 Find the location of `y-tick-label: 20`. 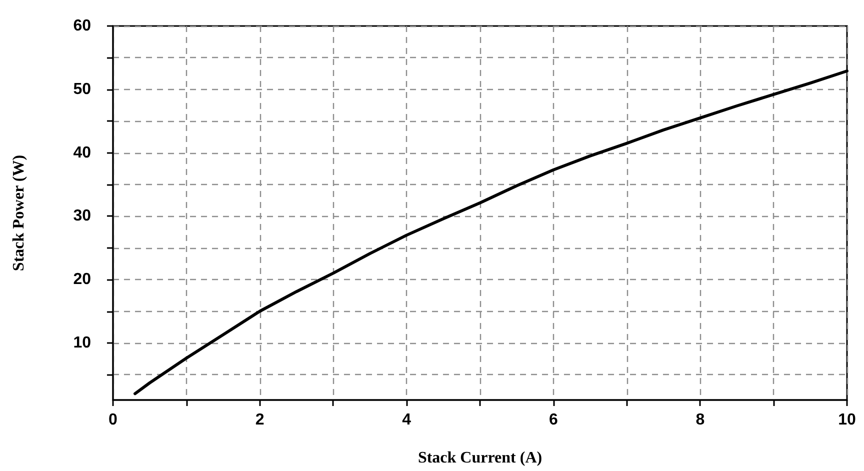

y-tick-label: 20 is located at coordinates (82, 279).